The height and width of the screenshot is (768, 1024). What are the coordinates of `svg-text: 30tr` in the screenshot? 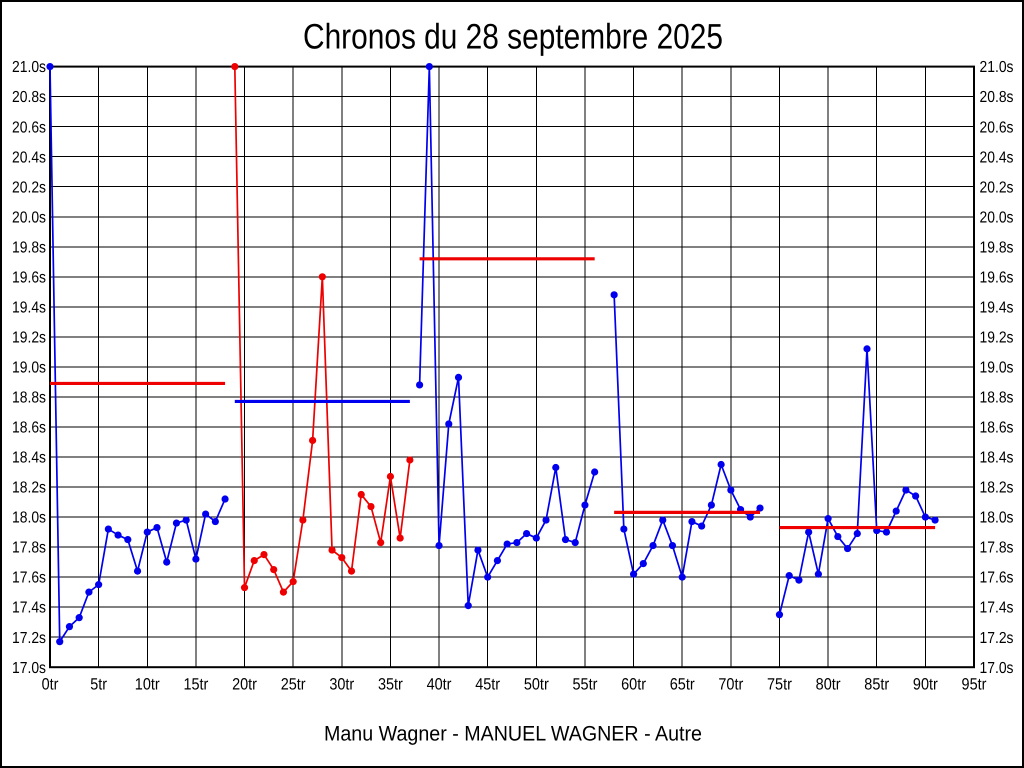 It's located at (341, 685).